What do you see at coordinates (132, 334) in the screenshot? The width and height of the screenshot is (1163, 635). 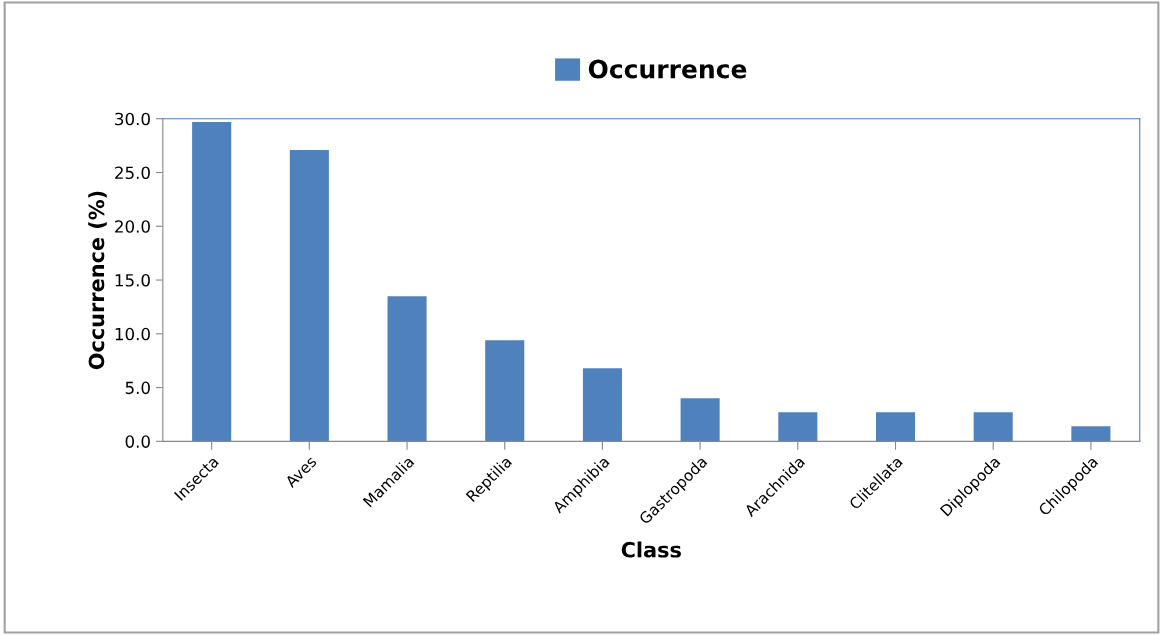 I see `y-tick-label: 10.0` at bounding box center [132, 334].